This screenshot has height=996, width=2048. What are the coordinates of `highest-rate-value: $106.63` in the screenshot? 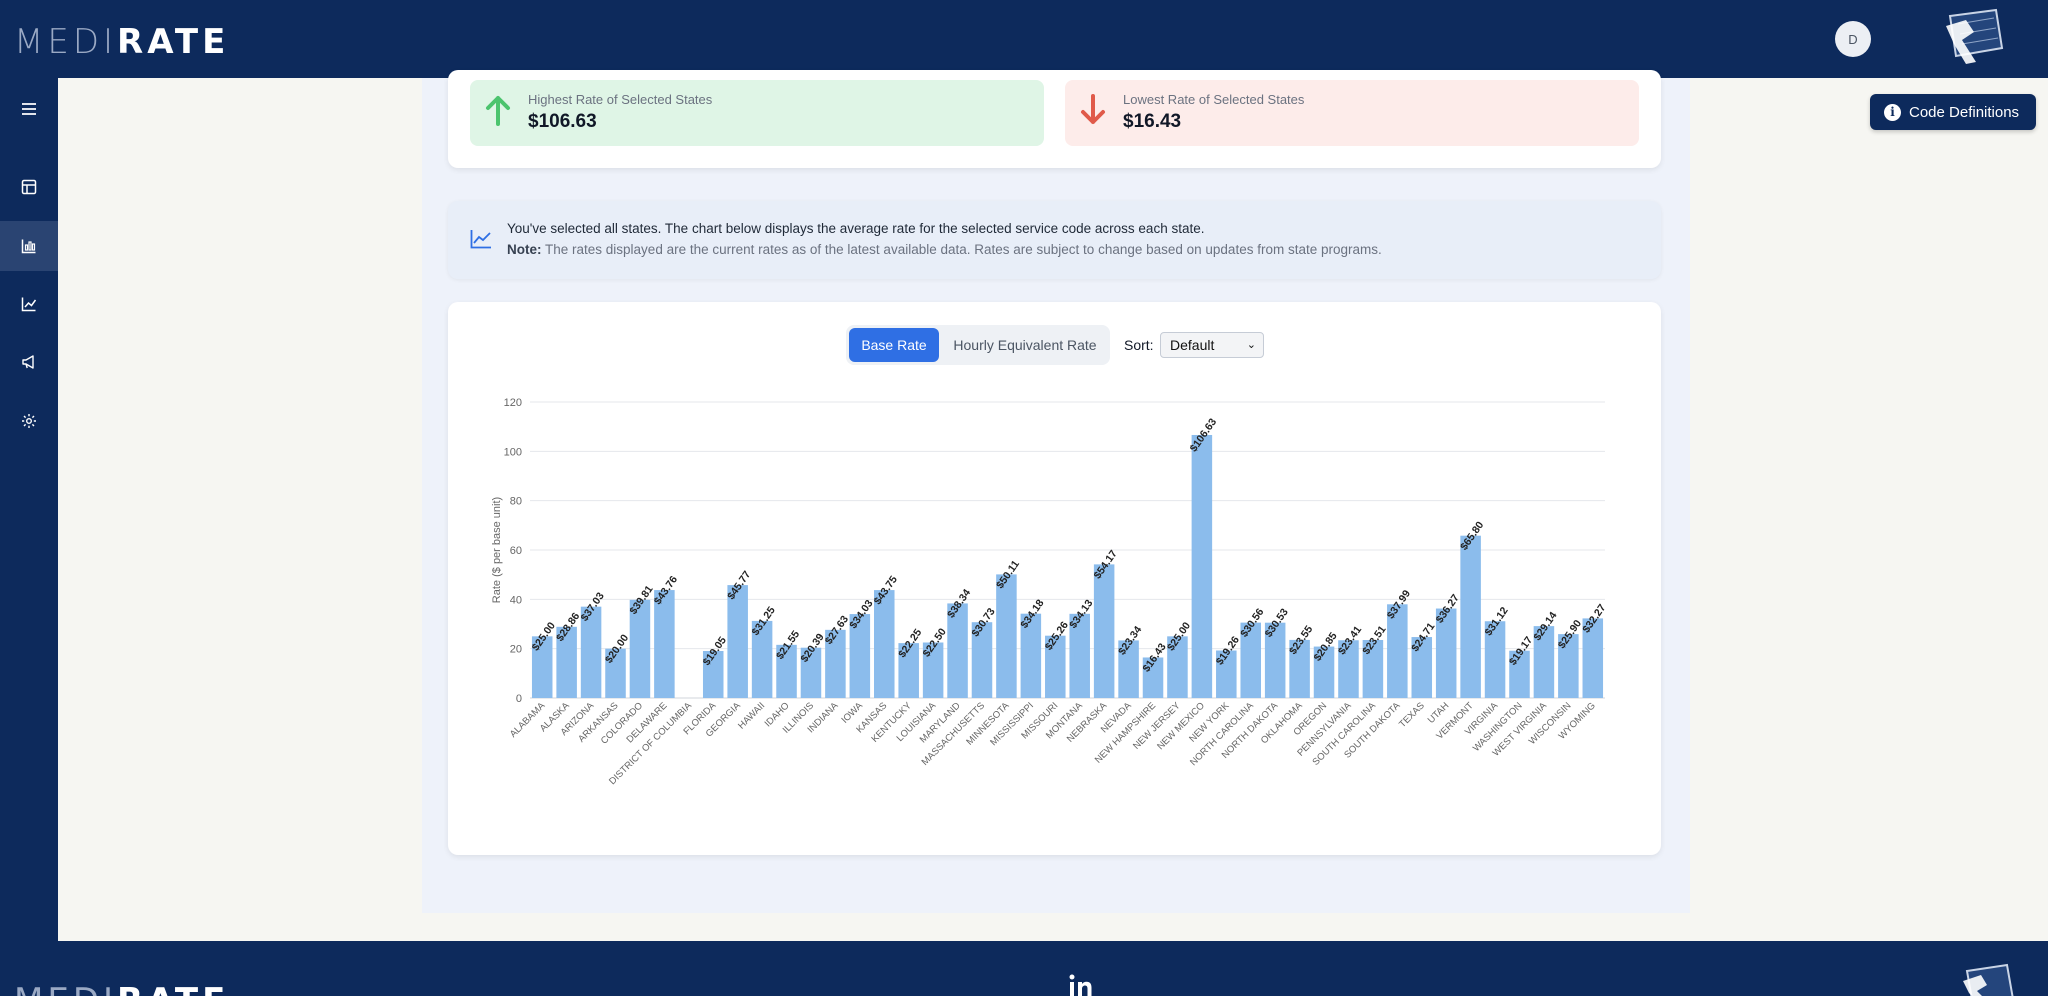 It's located at (562, 121).